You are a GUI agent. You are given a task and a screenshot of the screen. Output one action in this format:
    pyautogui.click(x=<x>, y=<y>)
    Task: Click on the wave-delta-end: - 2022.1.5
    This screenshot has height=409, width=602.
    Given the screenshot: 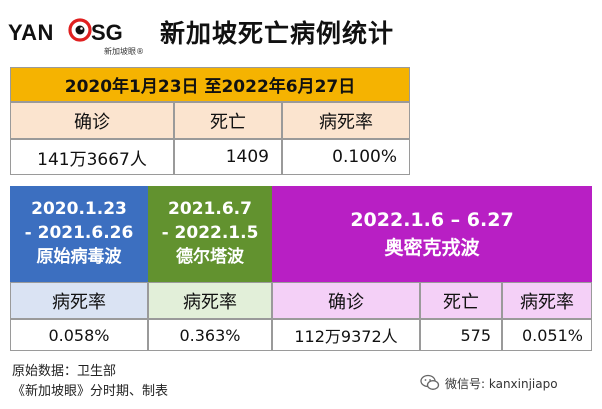 What is the action you would take?
    pyautogui.click(x=210, y=233)
    